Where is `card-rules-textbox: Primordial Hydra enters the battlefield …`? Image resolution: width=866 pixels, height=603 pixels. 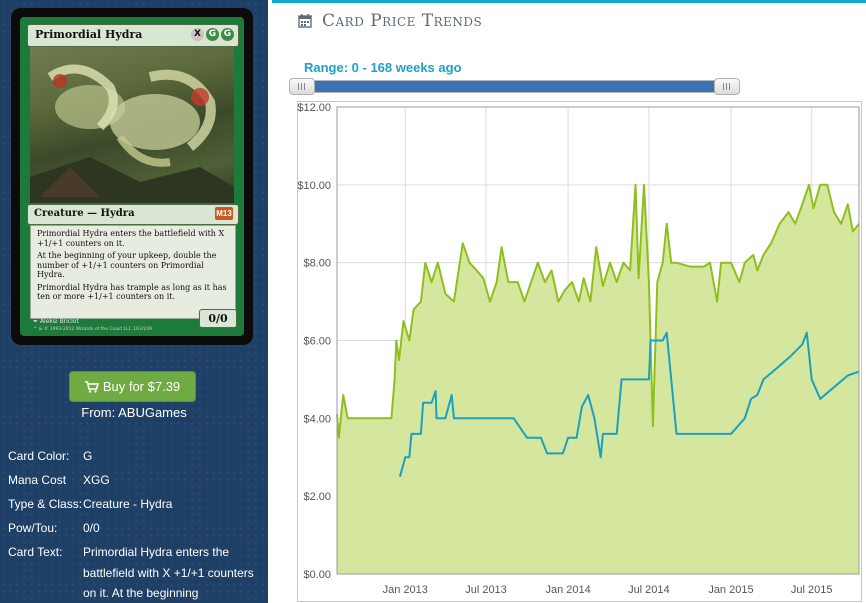 card-rules-textbox: Primordial Hydra enters the battlefield … is located at coordinates (133, 272).